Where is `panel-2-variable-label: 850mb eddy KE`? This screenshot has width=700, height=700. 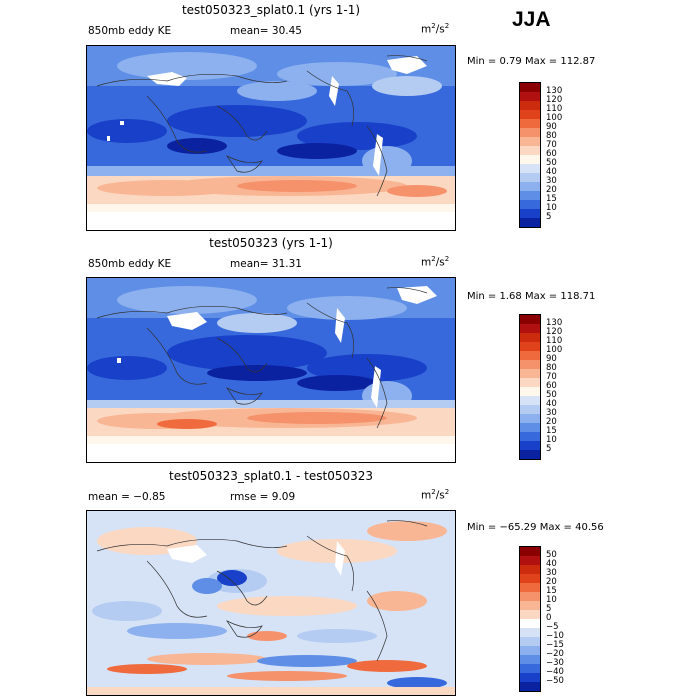 panel-2-variable-label: 850mb eddy KE is located at coordinates (130, 264).